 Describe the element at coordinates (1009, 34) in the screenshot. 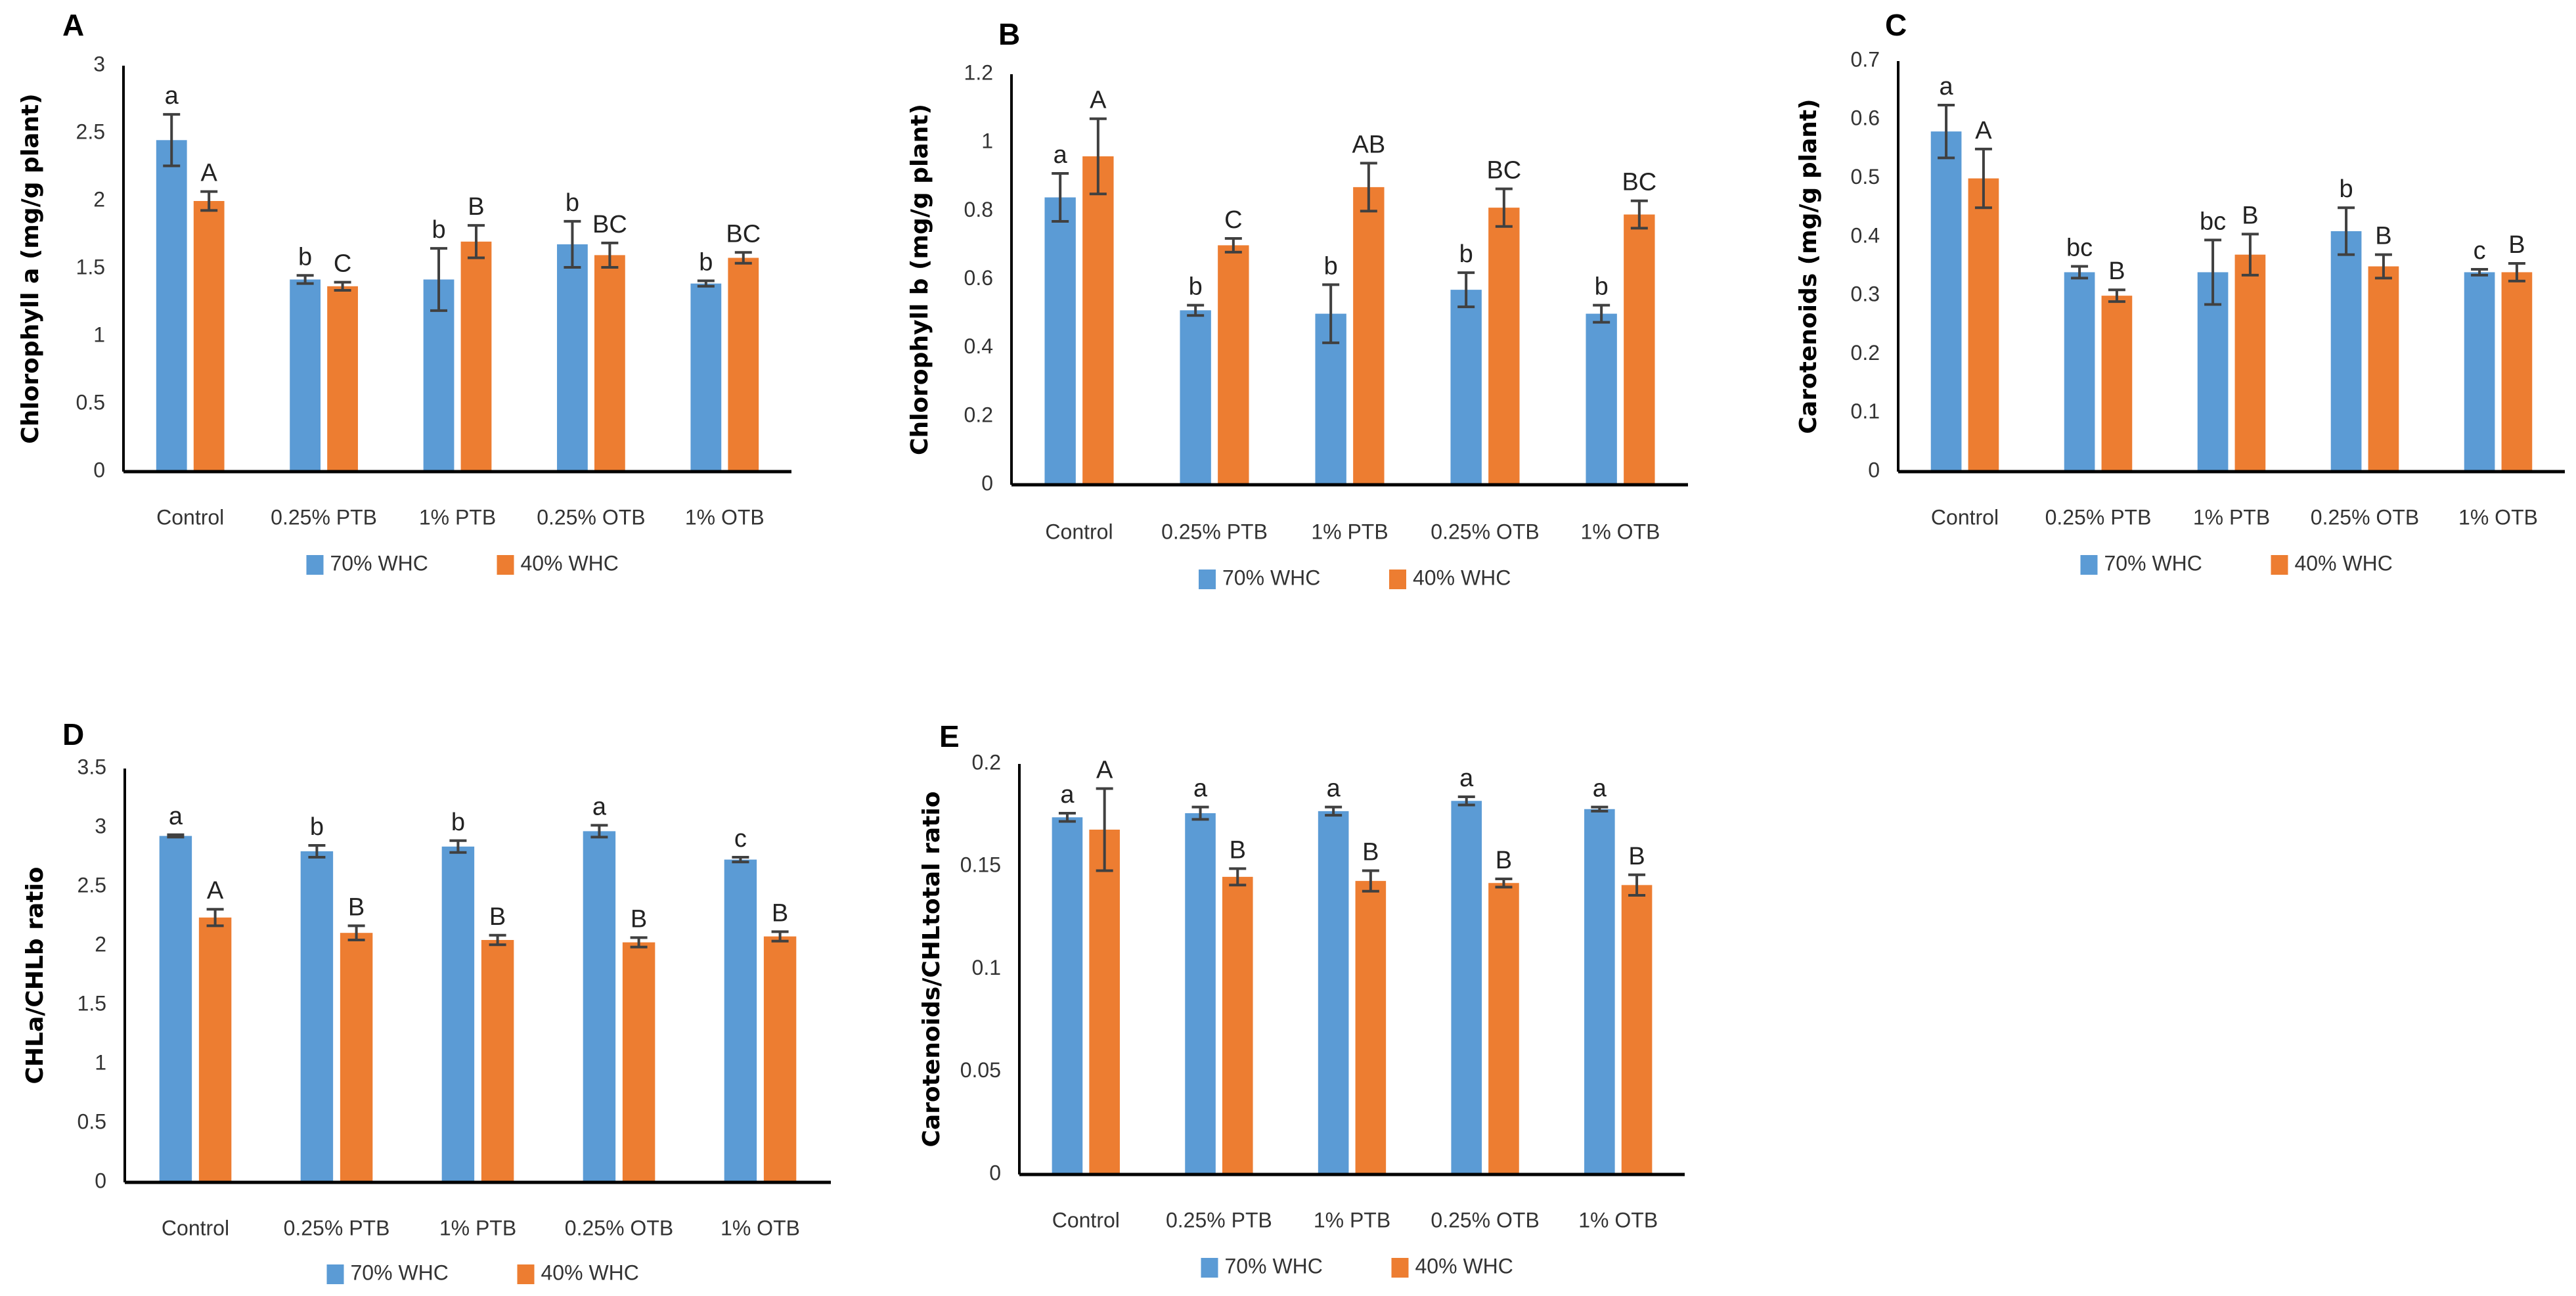

I see `panel-label: B` at that location.